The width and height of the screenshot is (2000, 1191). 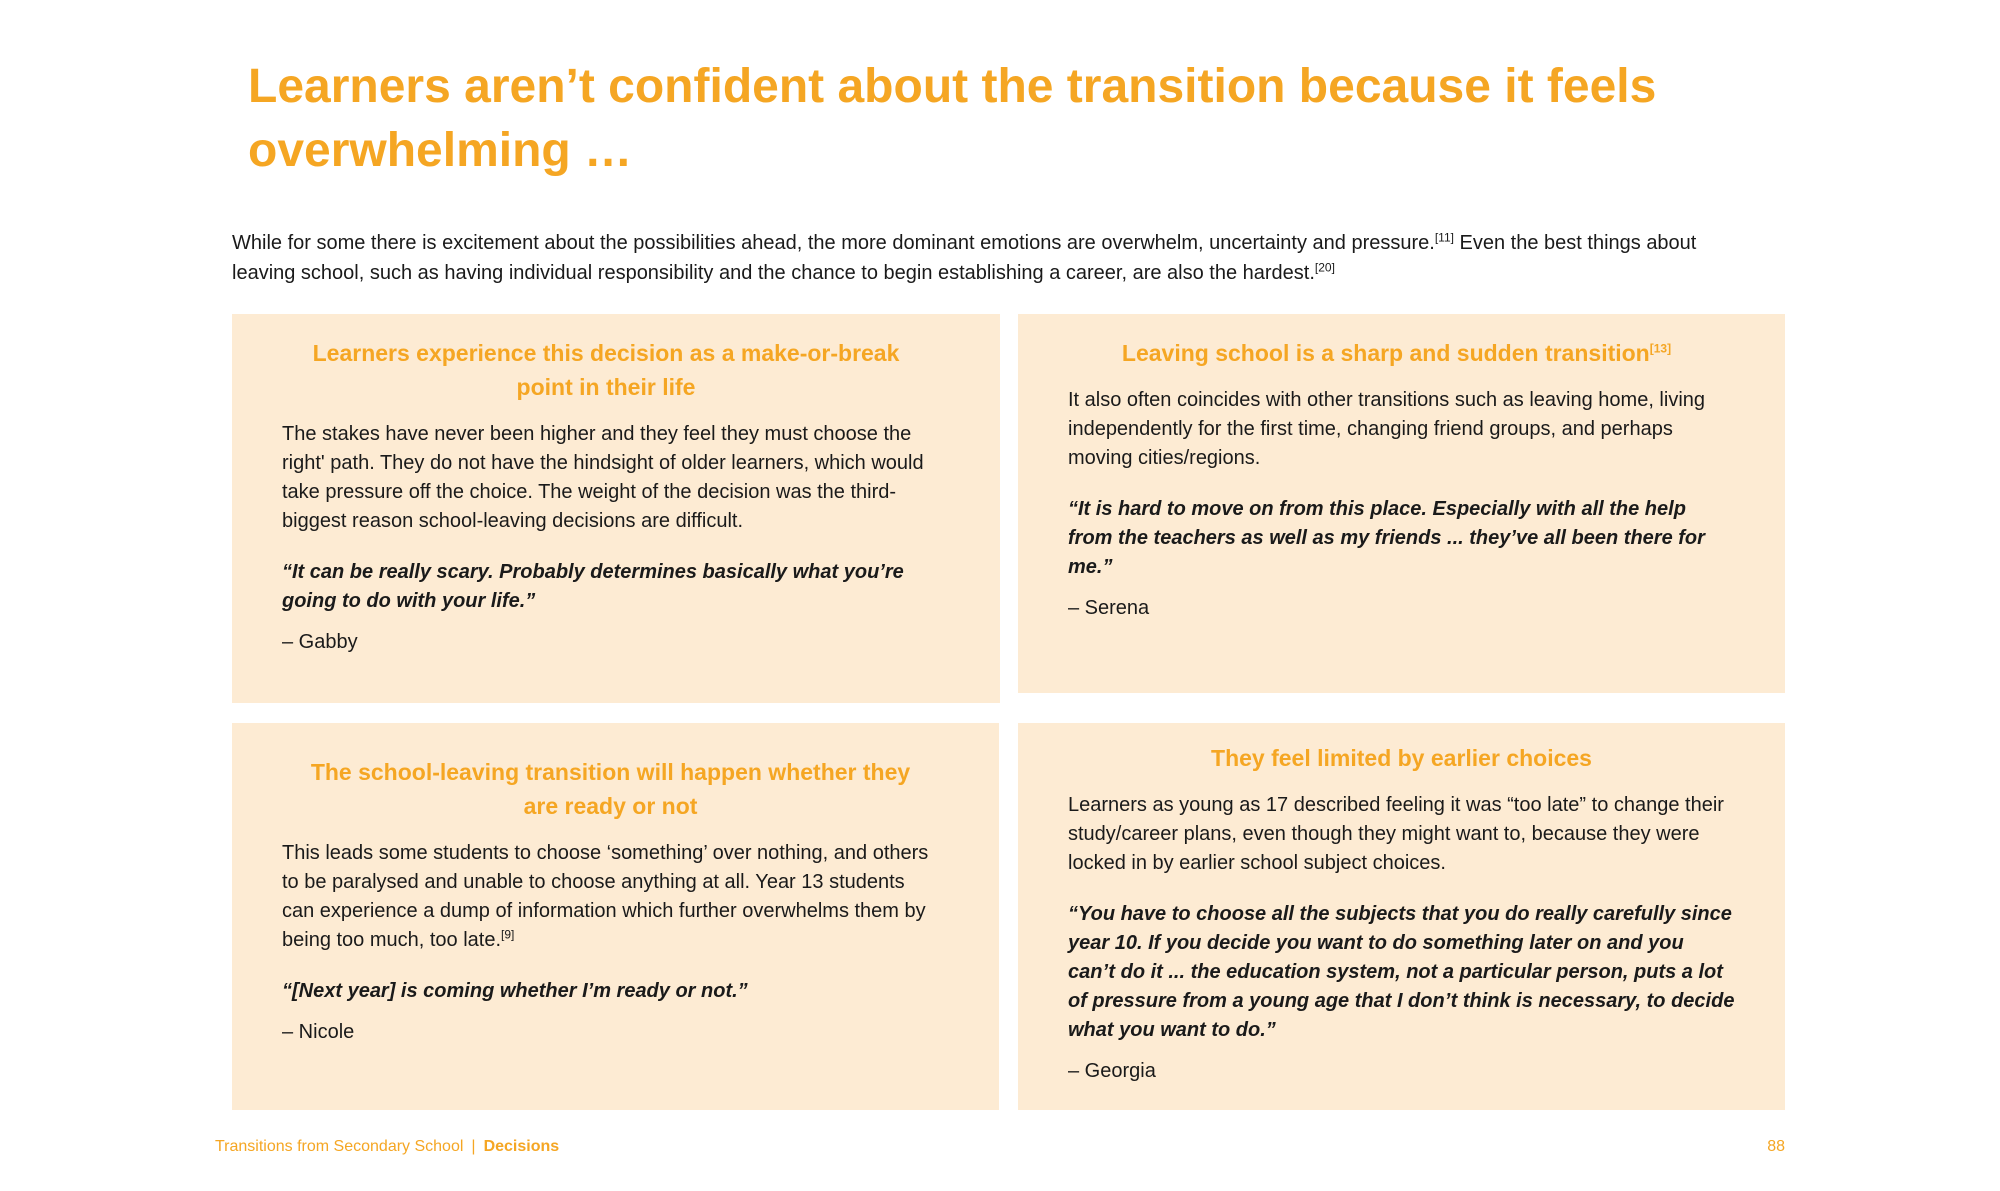 I want to click on card-title-reference: [13], so click(x=1660, y=348).